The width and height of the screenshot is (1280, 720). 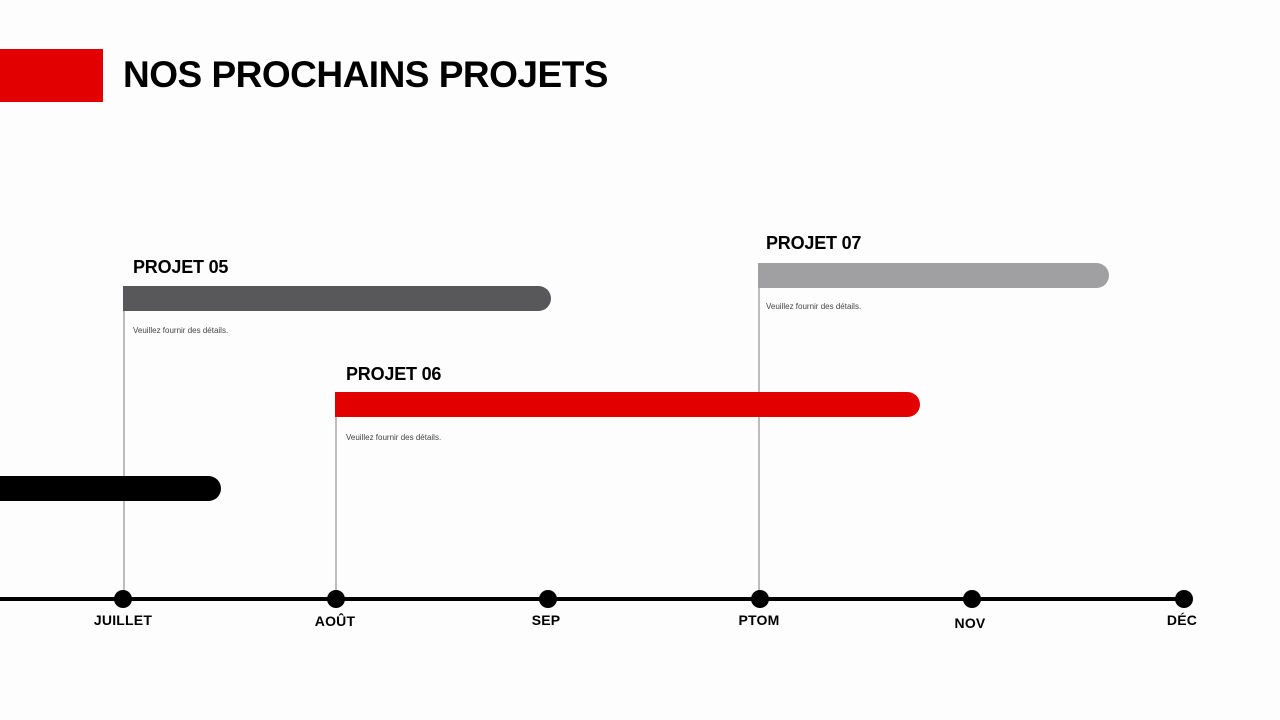 I want to click on timeline-label-sep: SEP, so click(x=546, y=620).